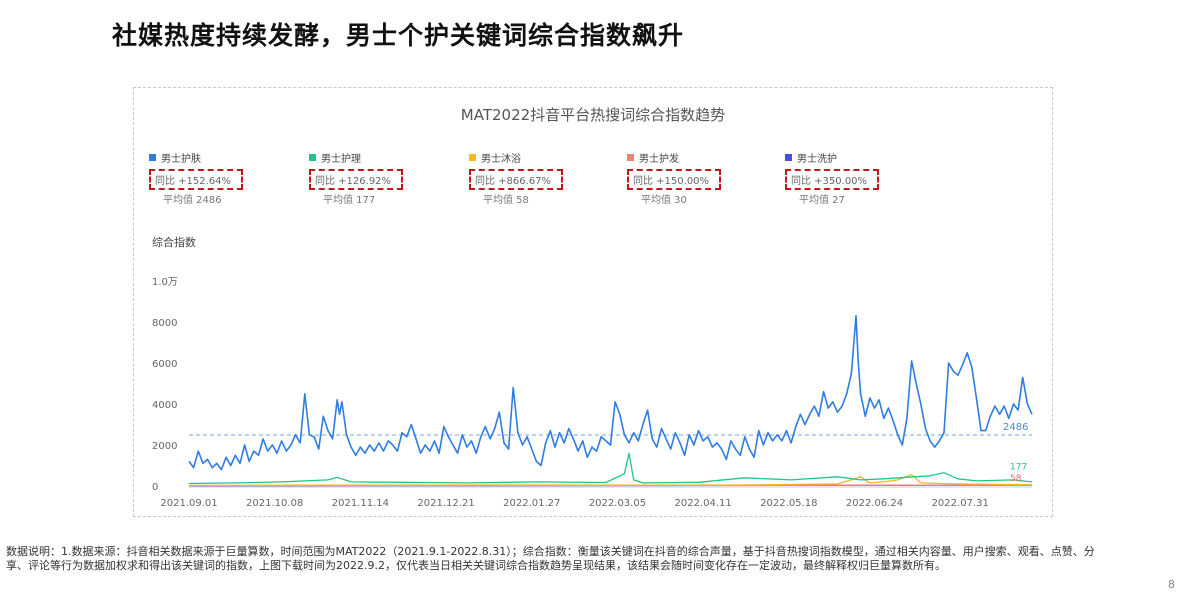 The image size is (1189, 611). I want to click on legend-yoy: 同比 +350.00%, so click(832, 179).